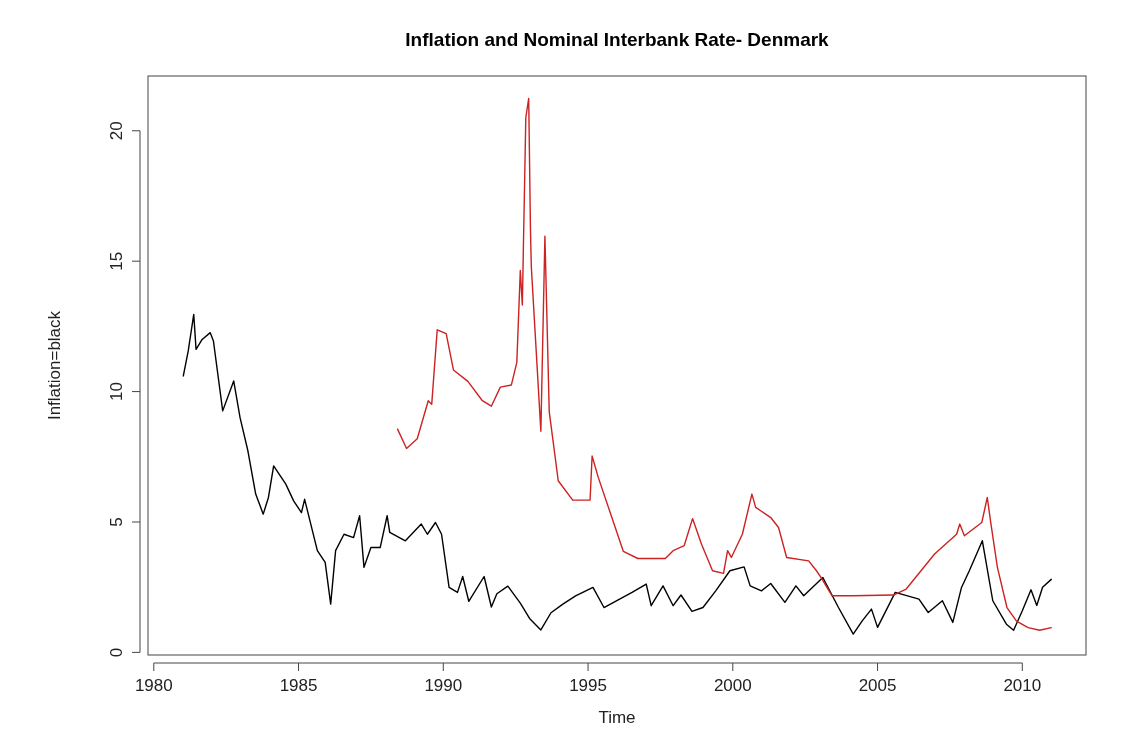 The height and width of the screenshot is (745, 1124). What do you see at coordinates (116, 522) in the screenshot?
I see `y-tick-label: 5` at bounding box center [116, 522].